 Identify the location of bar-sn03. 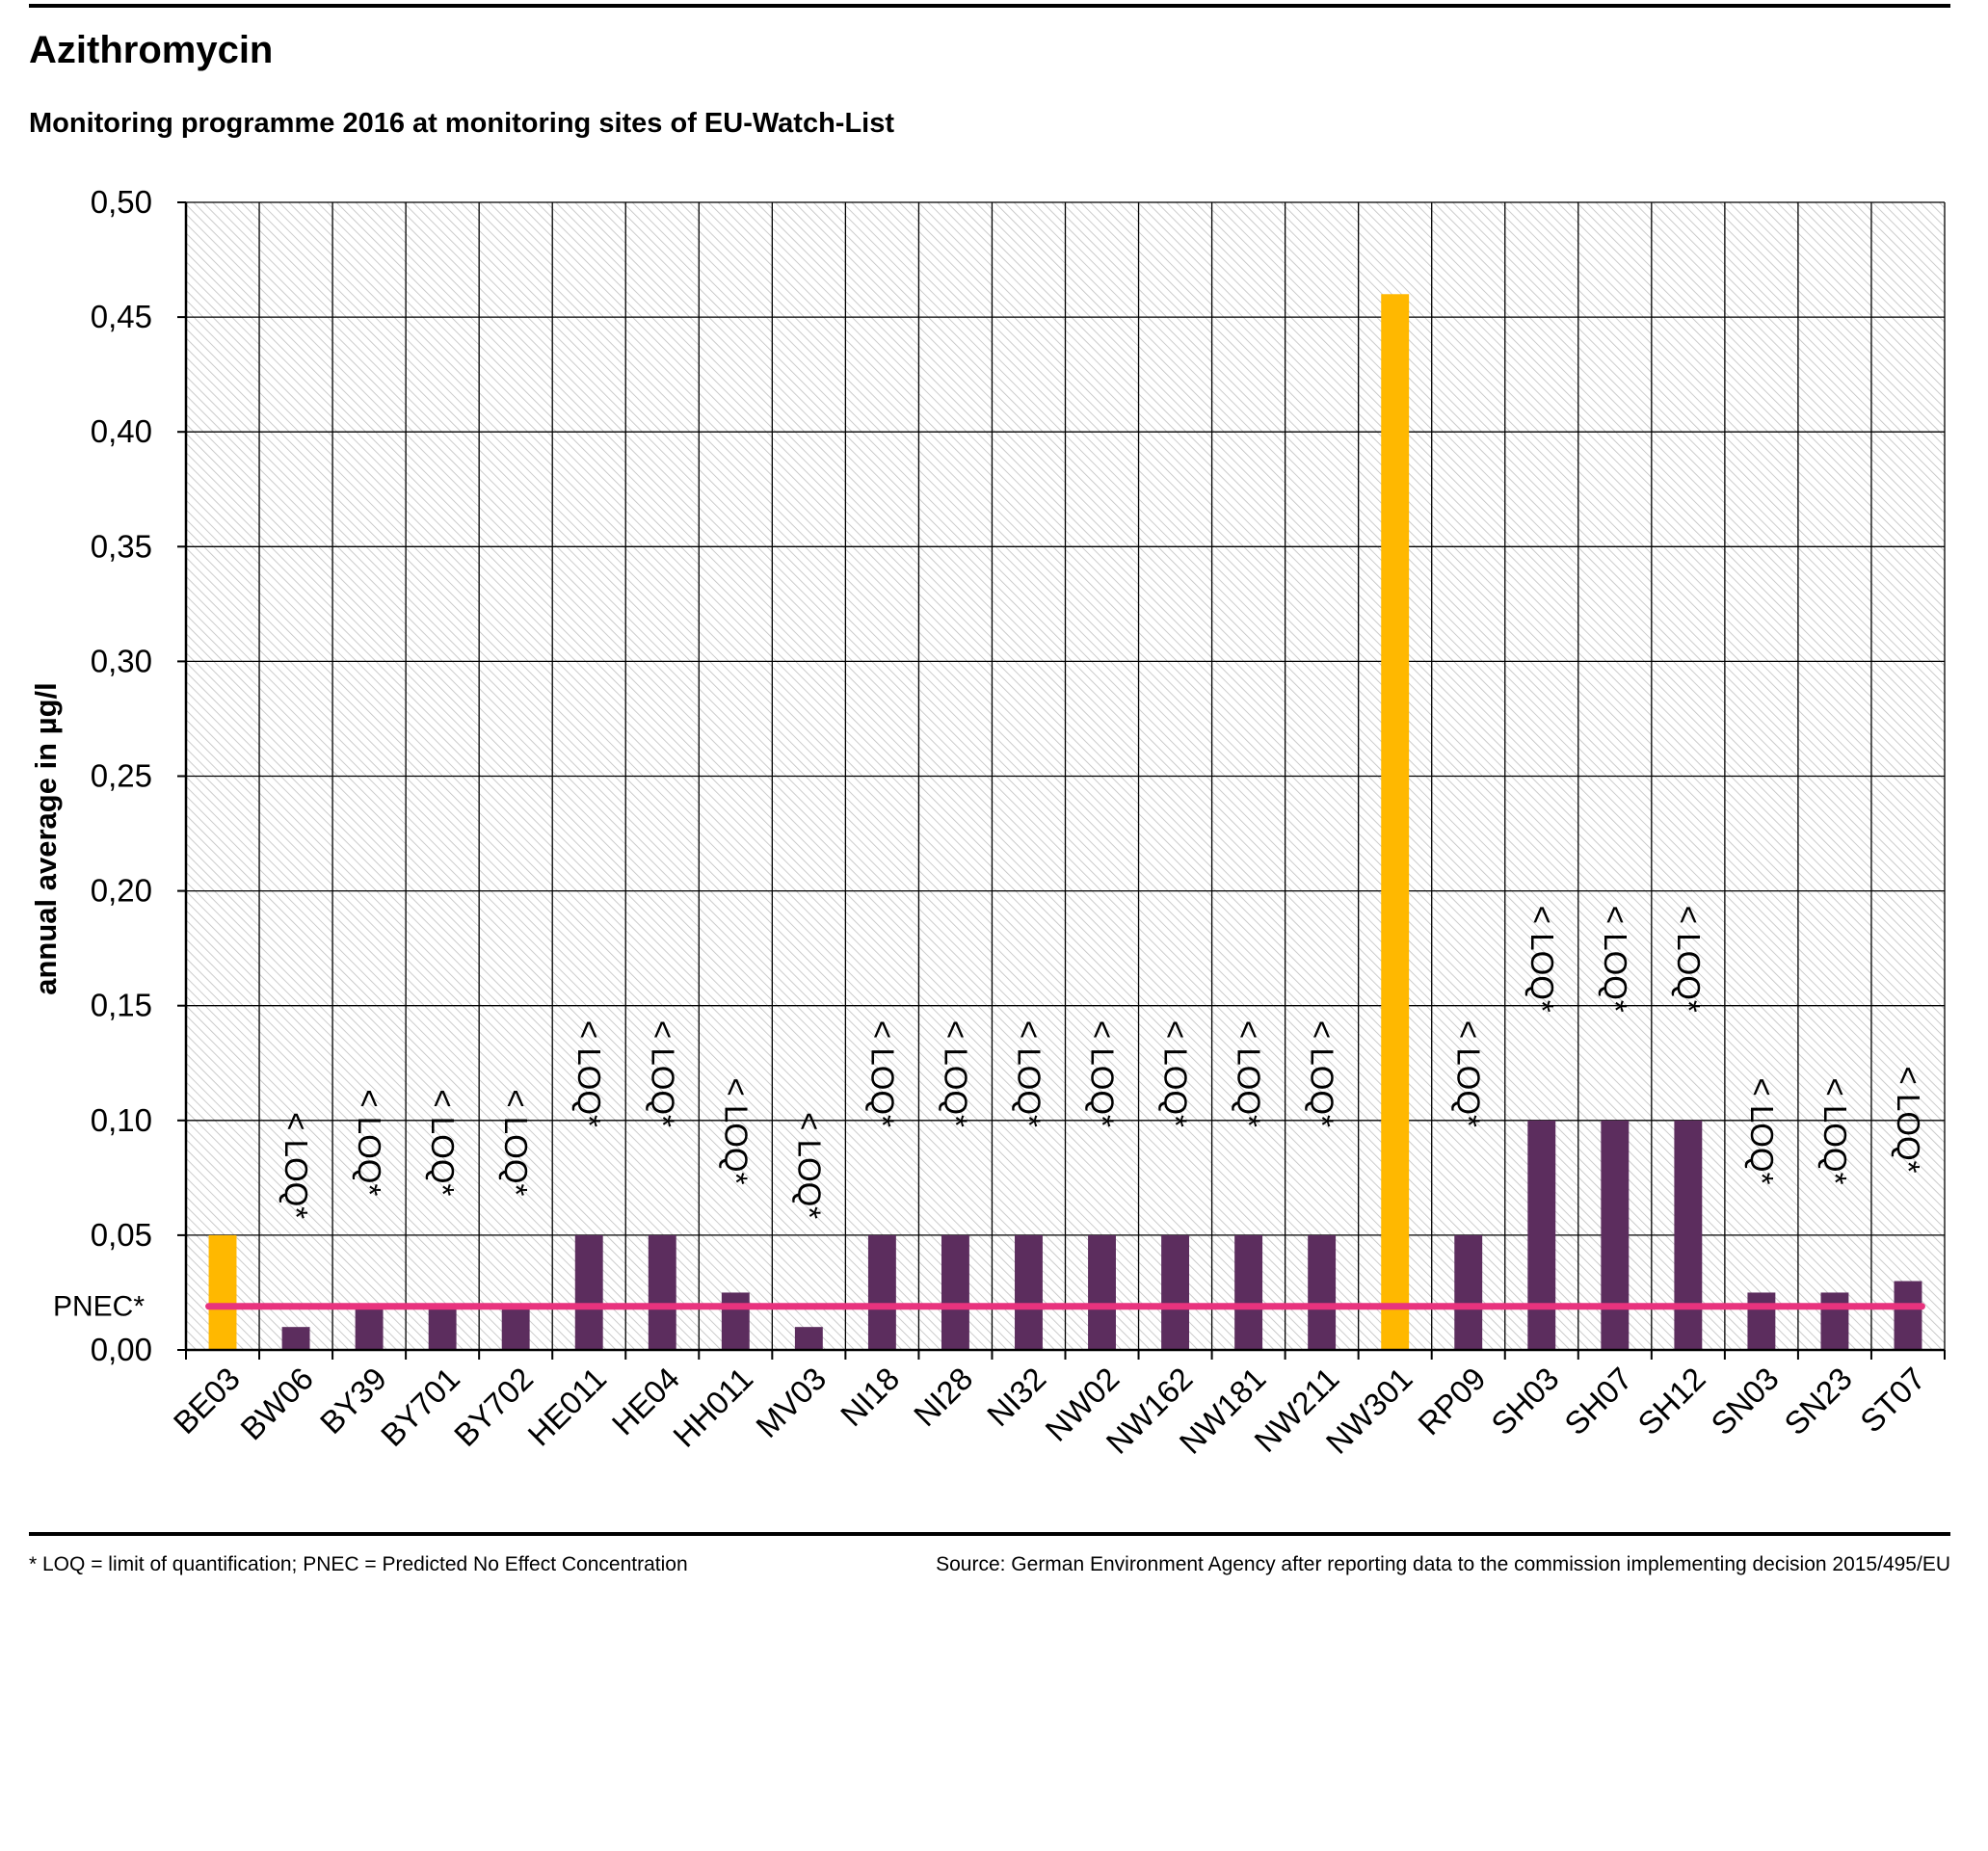
(1761, 1321).